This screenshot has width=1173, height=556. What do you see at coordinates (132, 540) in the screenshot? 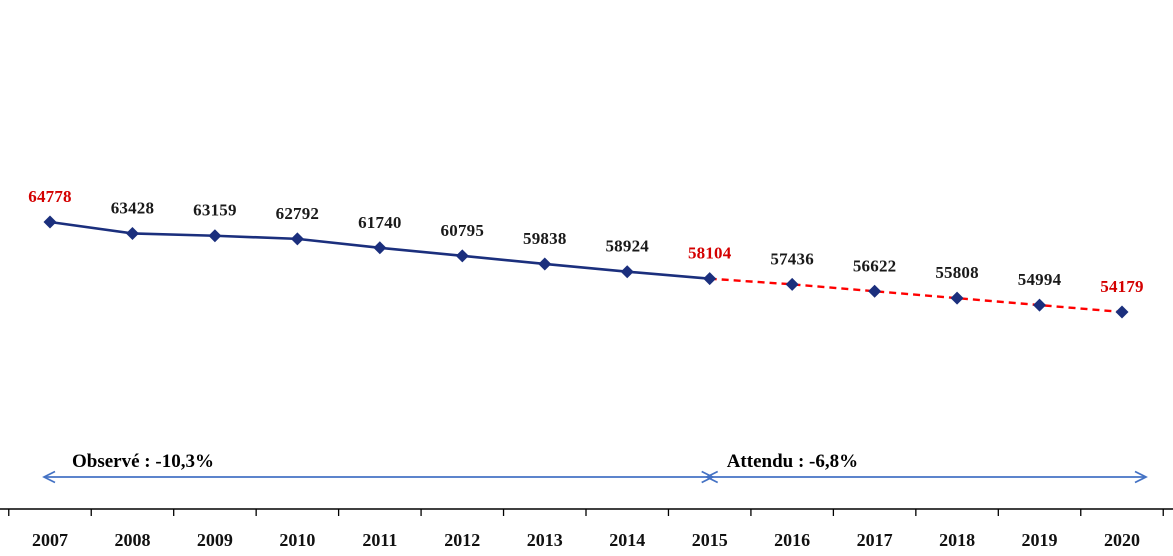
I see `x-axis-label-2008: 2008` at bounding box center [132, 540].